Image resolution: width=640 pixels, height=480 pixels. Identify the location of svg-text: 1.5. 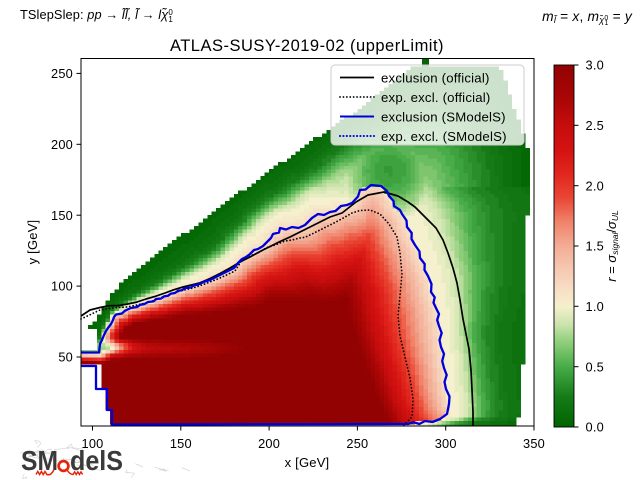
(595, 246).